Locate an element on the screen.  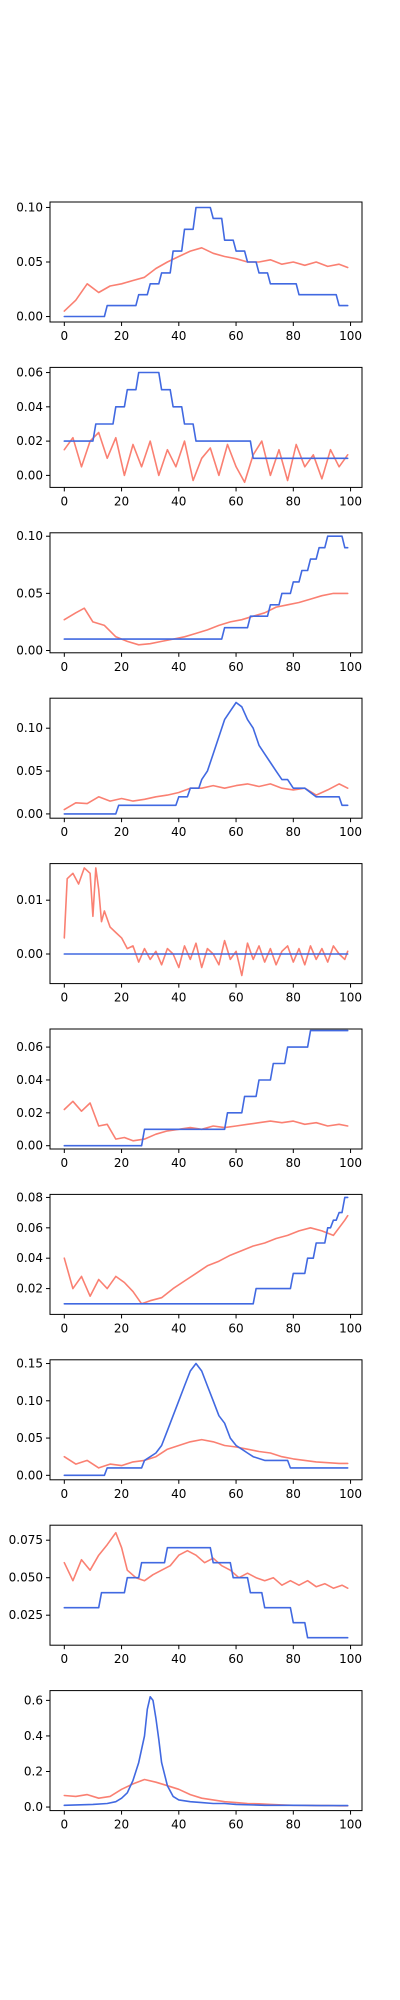
chart-7: 0 20 40 60 80 100 0.02 0.04 0.06 0.08 is located at coordinates (189, 1262).